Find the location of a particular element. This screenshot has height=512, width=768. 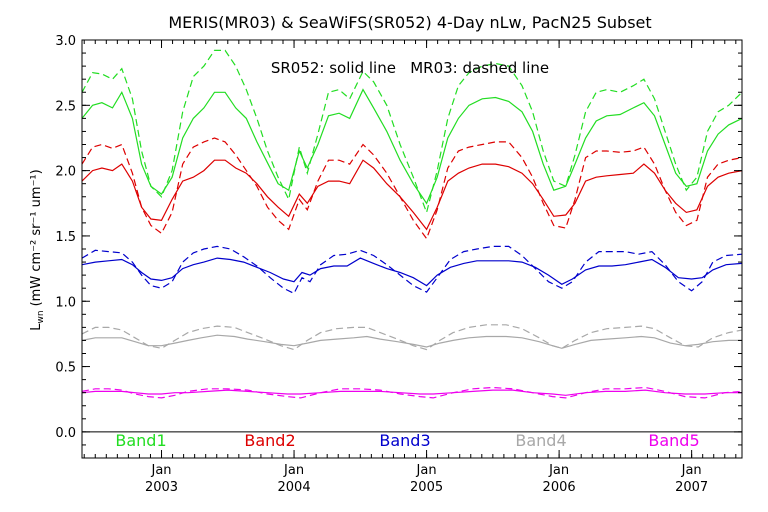

series-band4-sr052 is located at coordinates (411, 341).